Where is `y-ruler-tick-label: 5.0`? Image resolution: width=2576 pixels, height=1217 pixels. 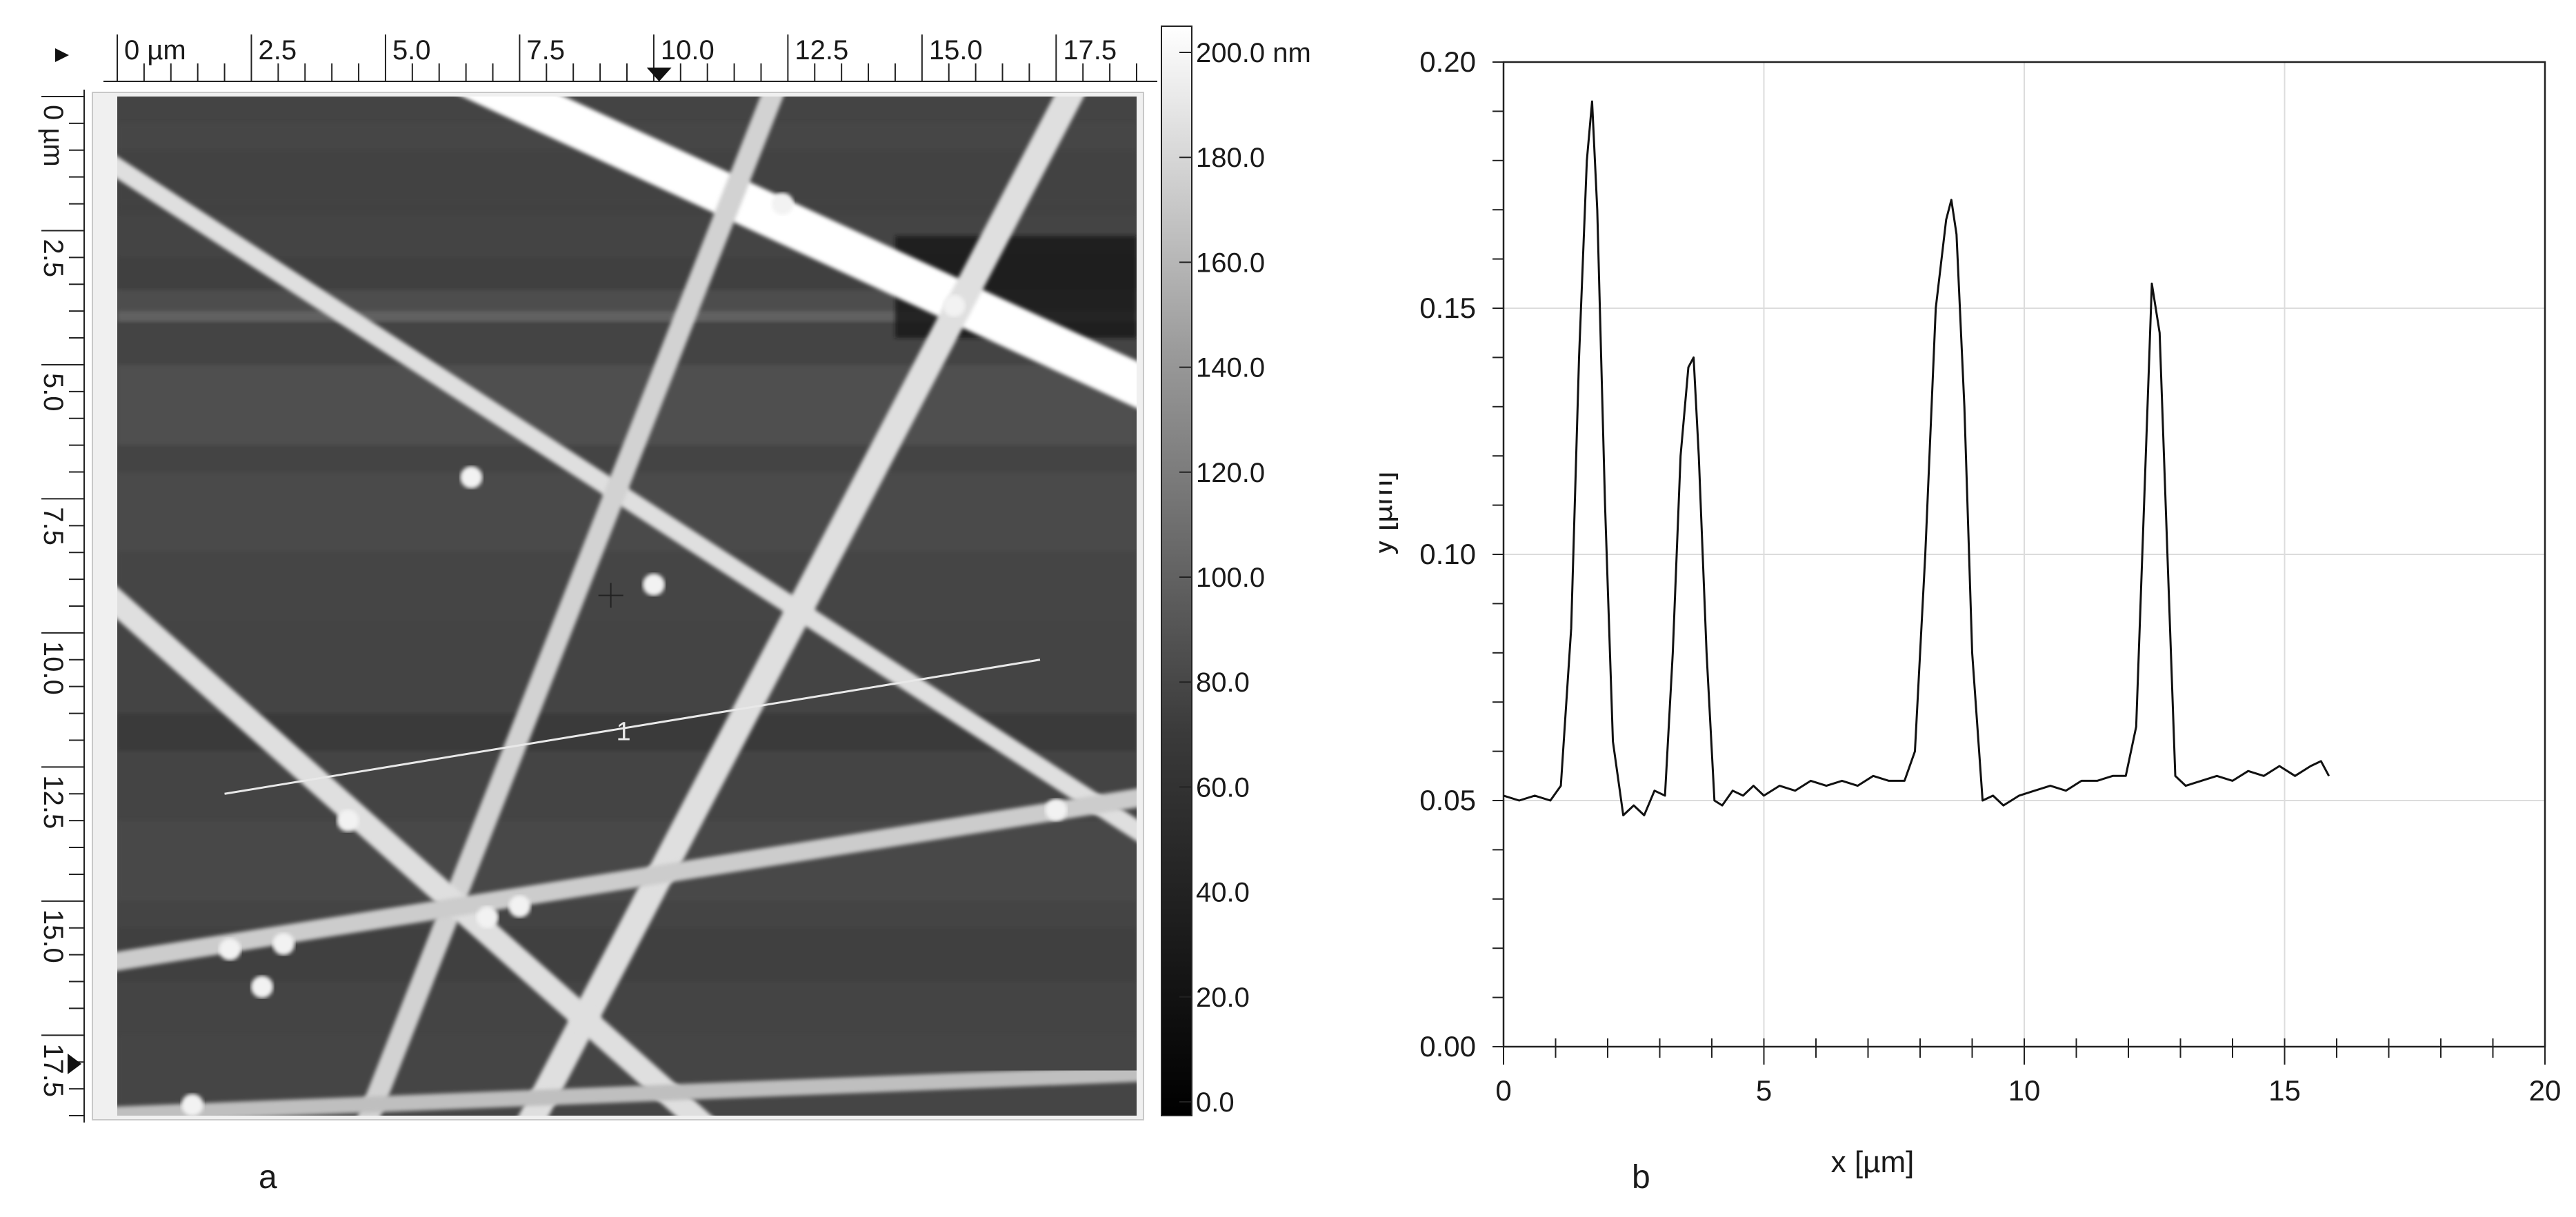
y-ruler-tick-label: 5.0 is located at coordinates (53, 392).